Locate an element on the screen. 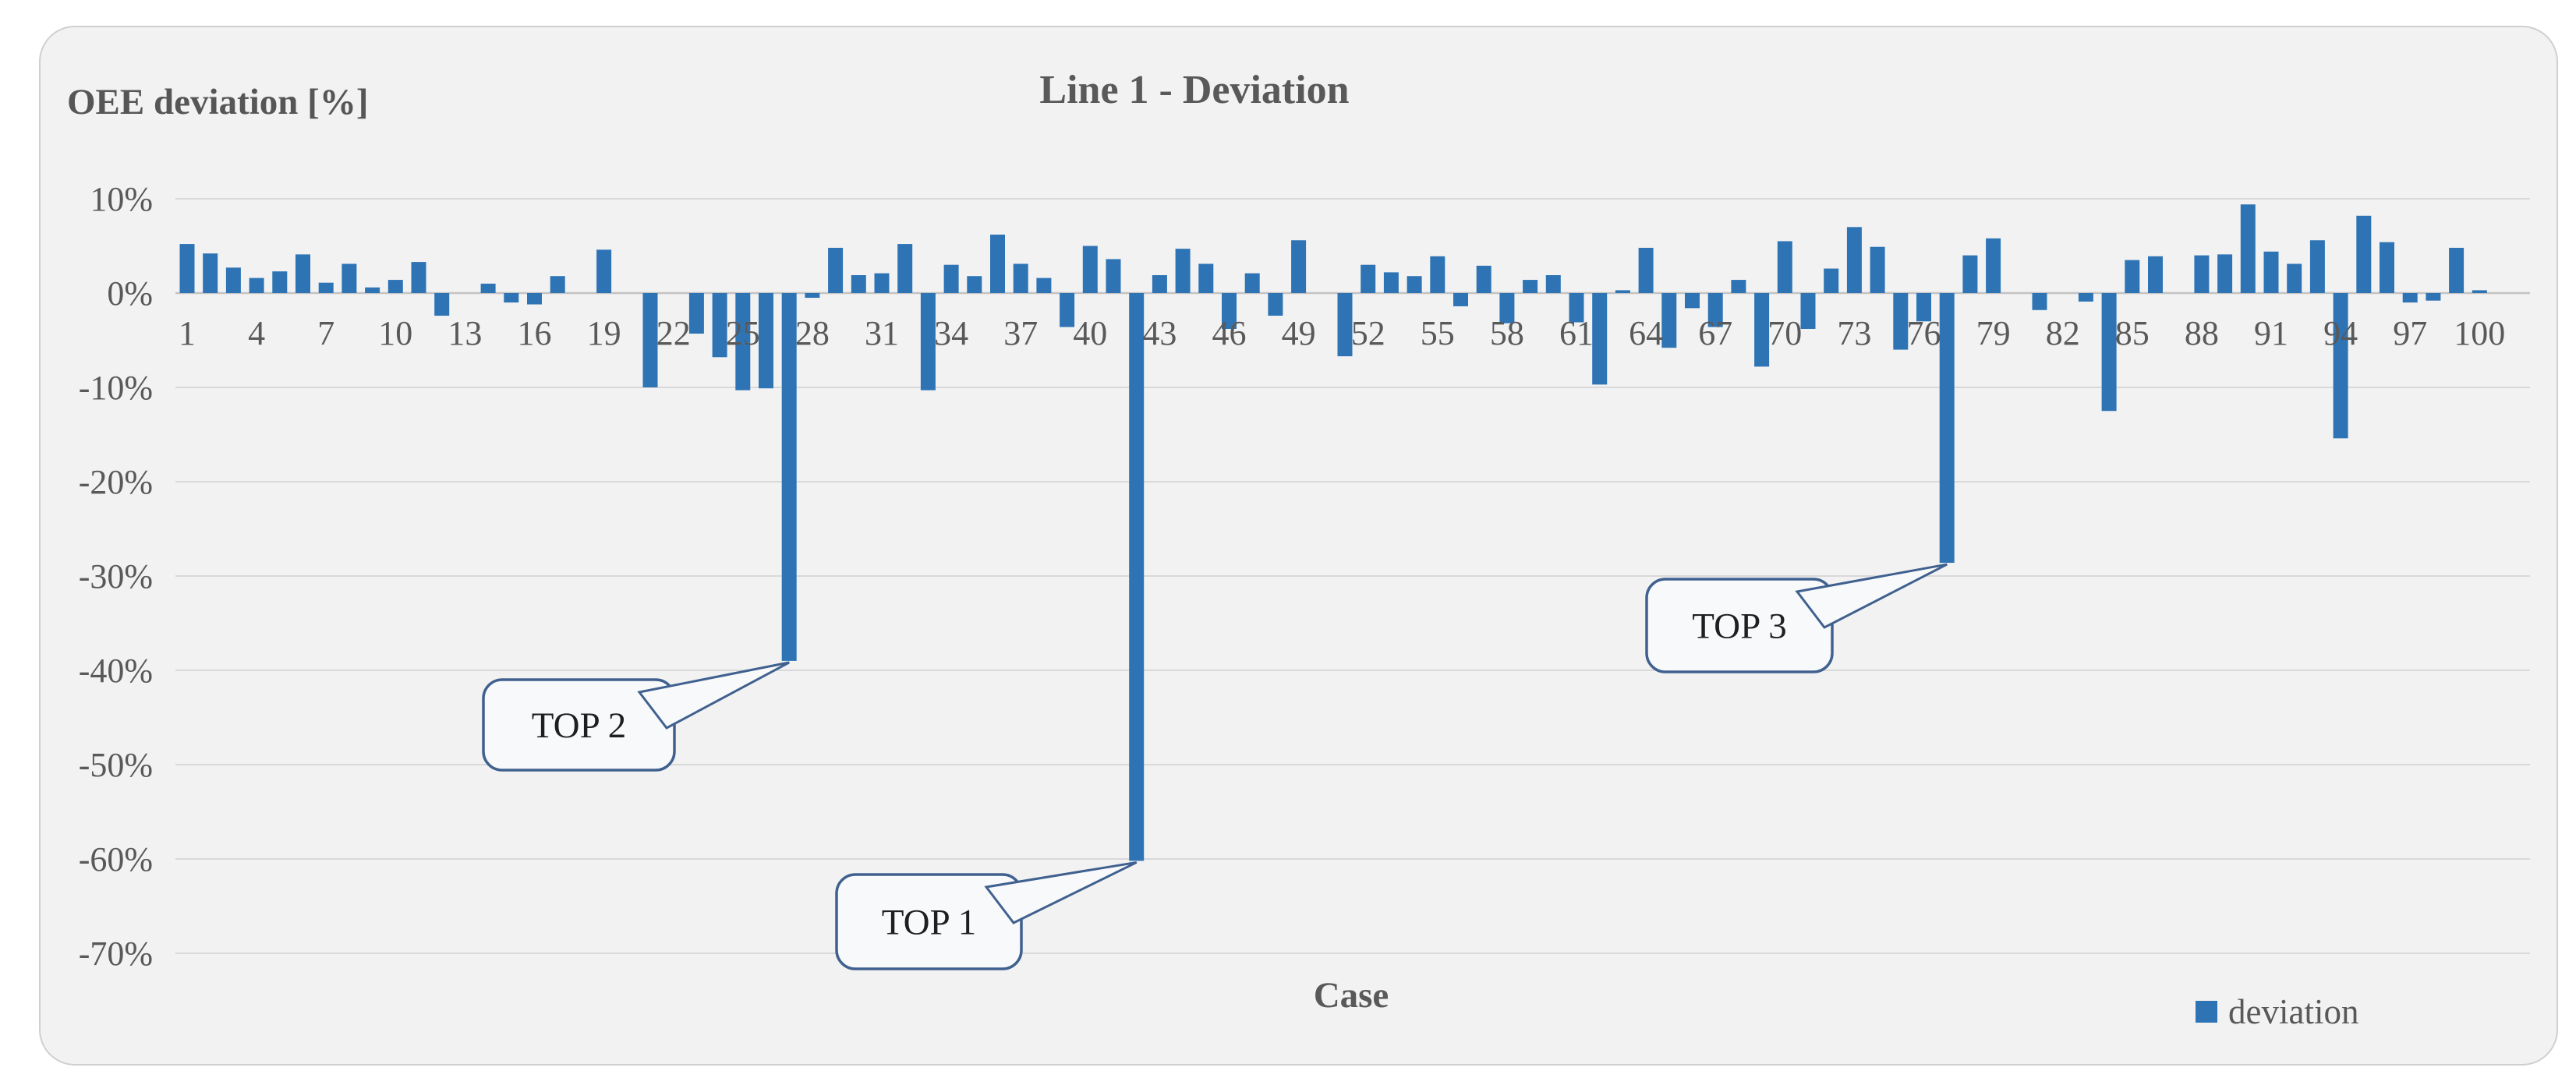  x-tick-label: 34 is located at coordinates (951, 333).